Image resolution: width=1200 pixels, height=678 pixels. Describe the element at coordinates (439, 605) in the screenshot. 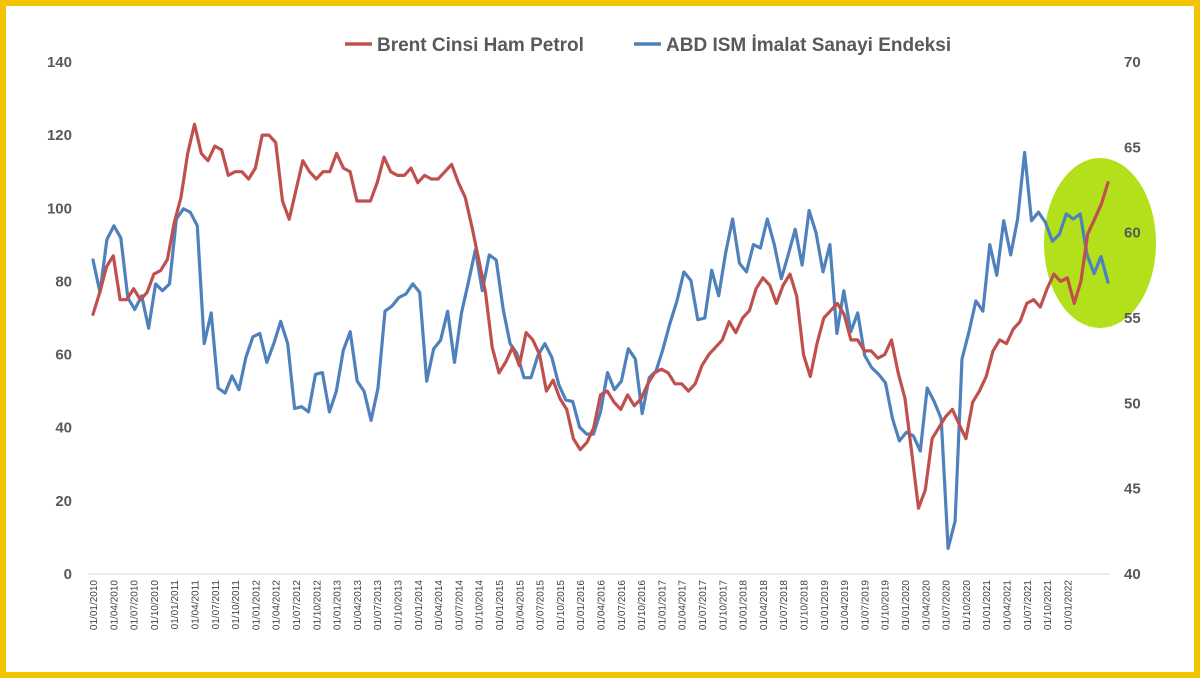

I see `x-tick-label: 01/04/2014` at that location.